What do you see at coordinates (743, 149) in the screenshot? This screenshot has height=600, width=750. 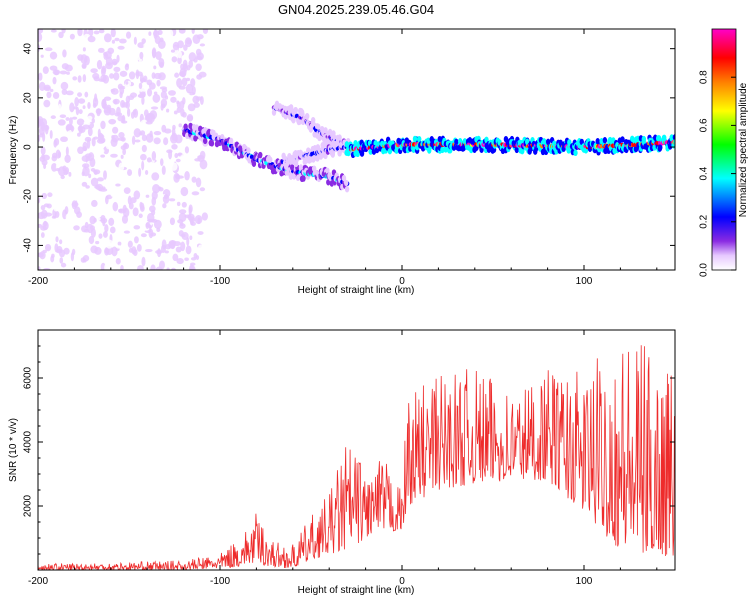 I see `colorbar-label: Normalized spectral amplitude` at bounding box center [743, 149].